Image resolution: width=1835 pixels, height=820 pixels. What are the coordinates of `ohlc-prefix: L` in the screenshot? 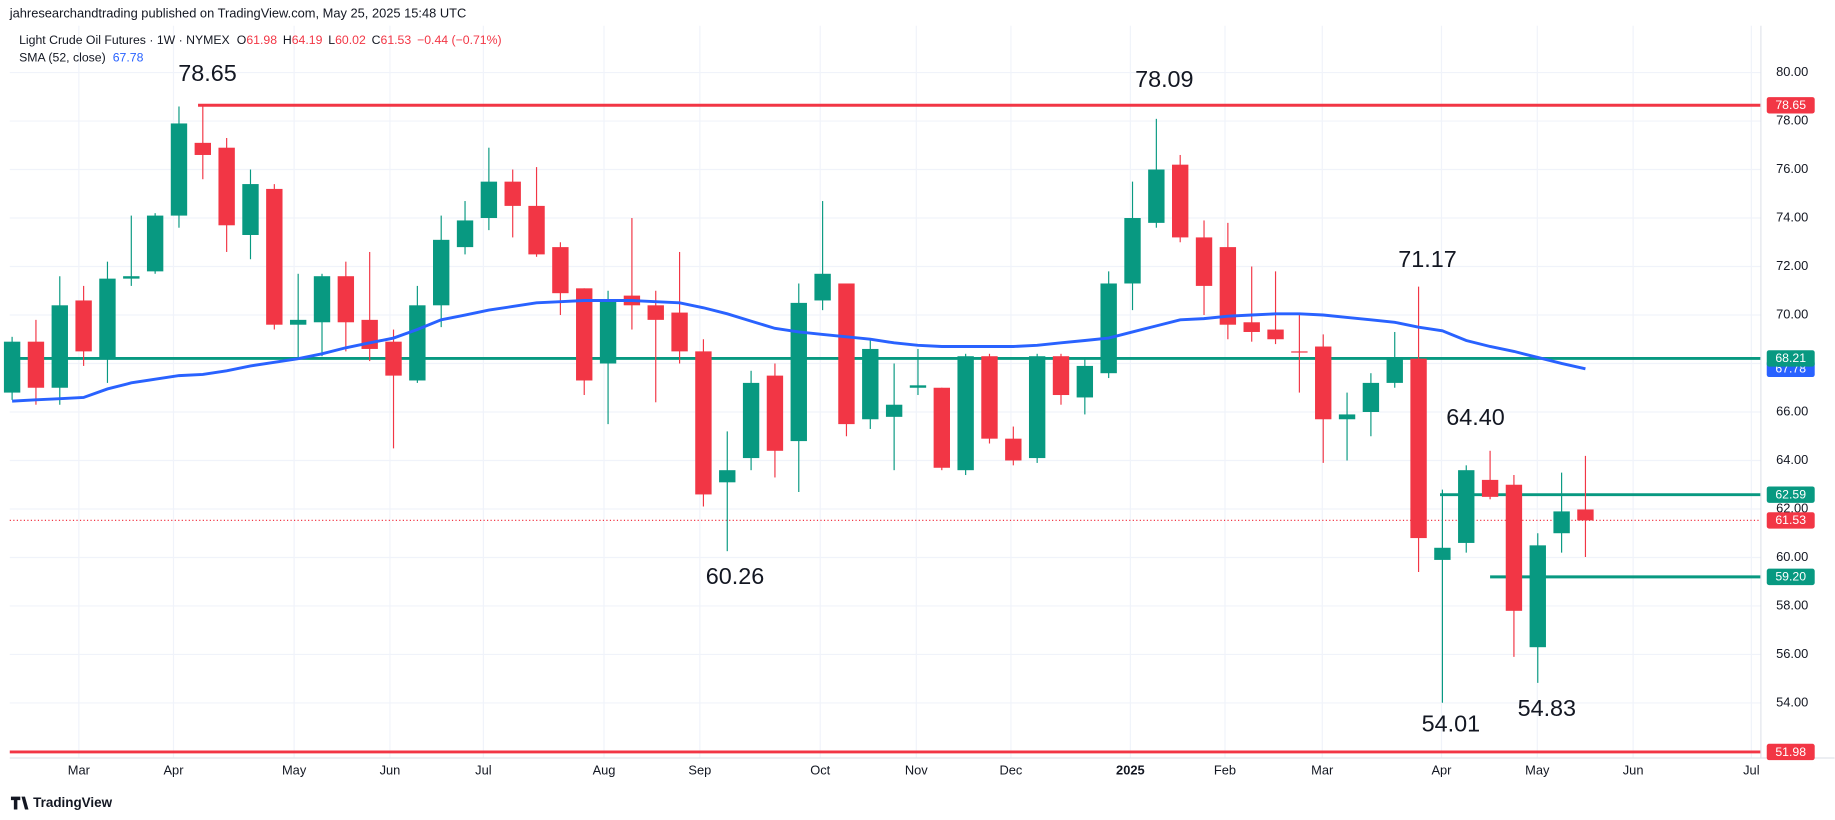 It's located at (331, 40).